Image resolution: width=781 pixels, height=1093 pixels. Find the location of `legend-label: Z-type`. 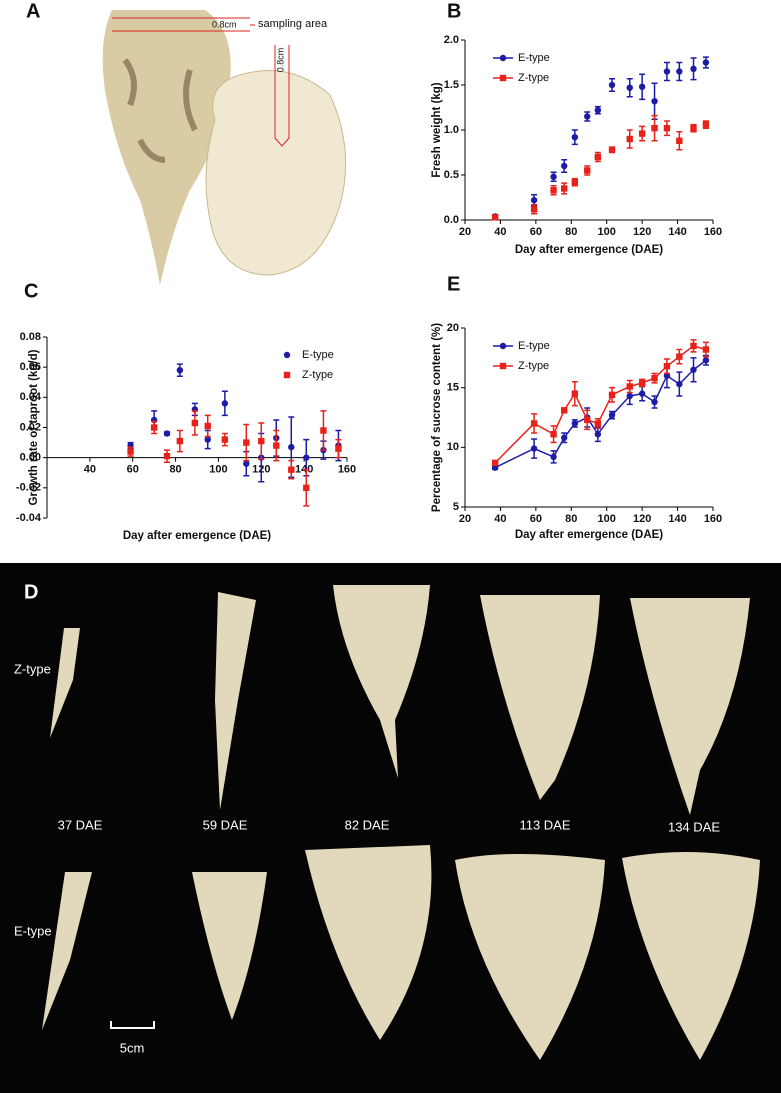

legend-label: Z-type is located at coordinates (317, 375).